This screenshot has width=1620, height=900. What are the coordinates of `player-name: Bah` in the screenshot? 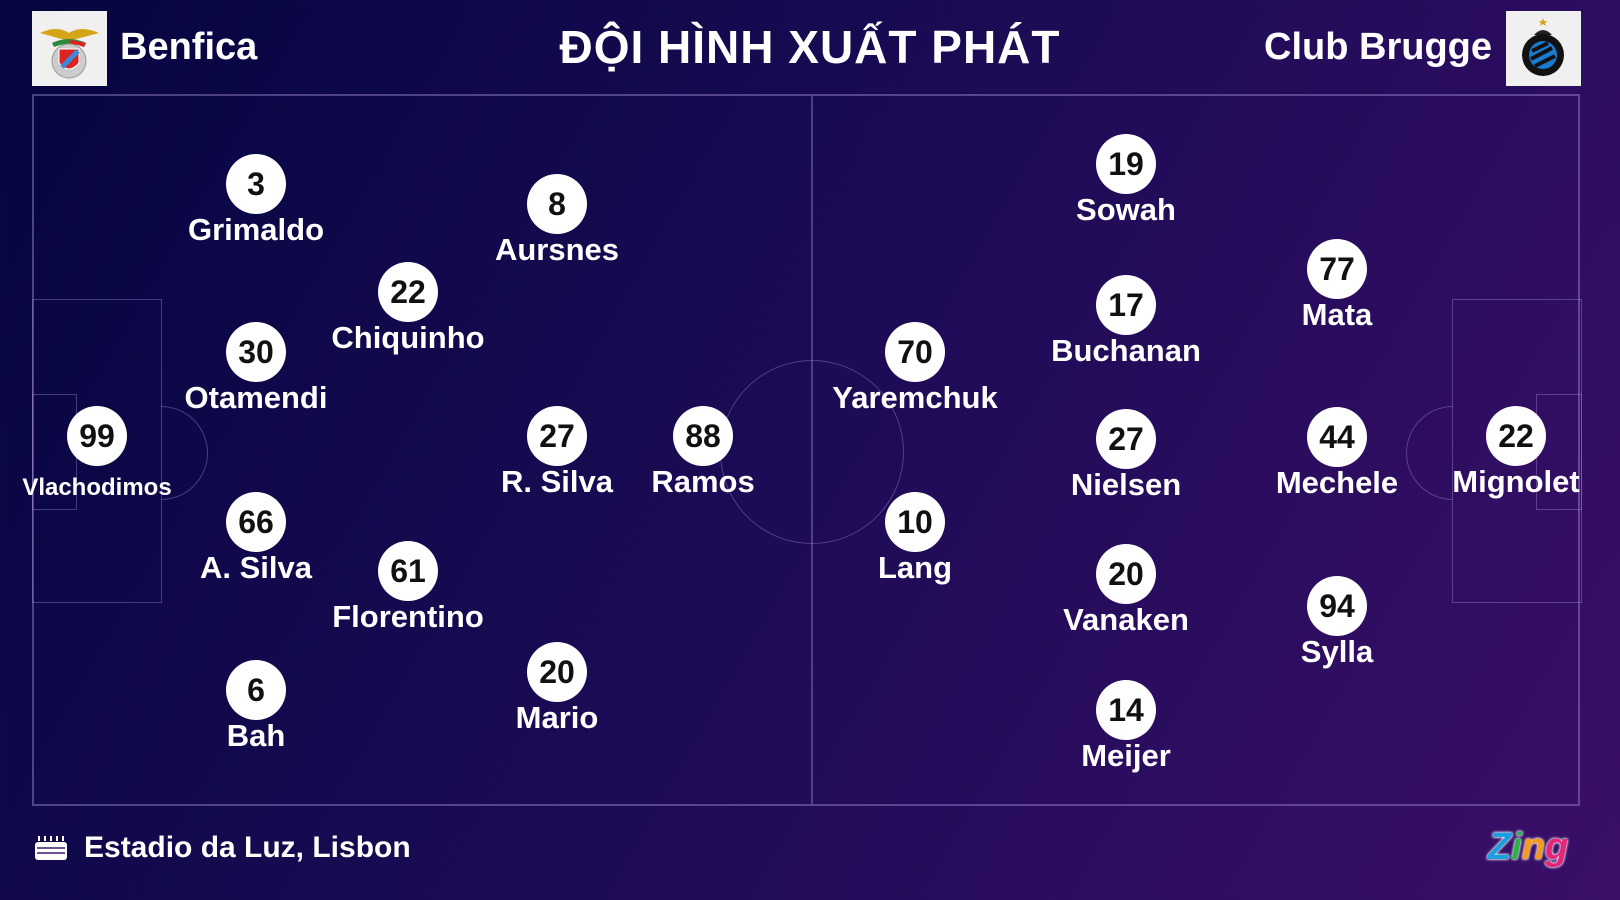 It's located at (256, 735).